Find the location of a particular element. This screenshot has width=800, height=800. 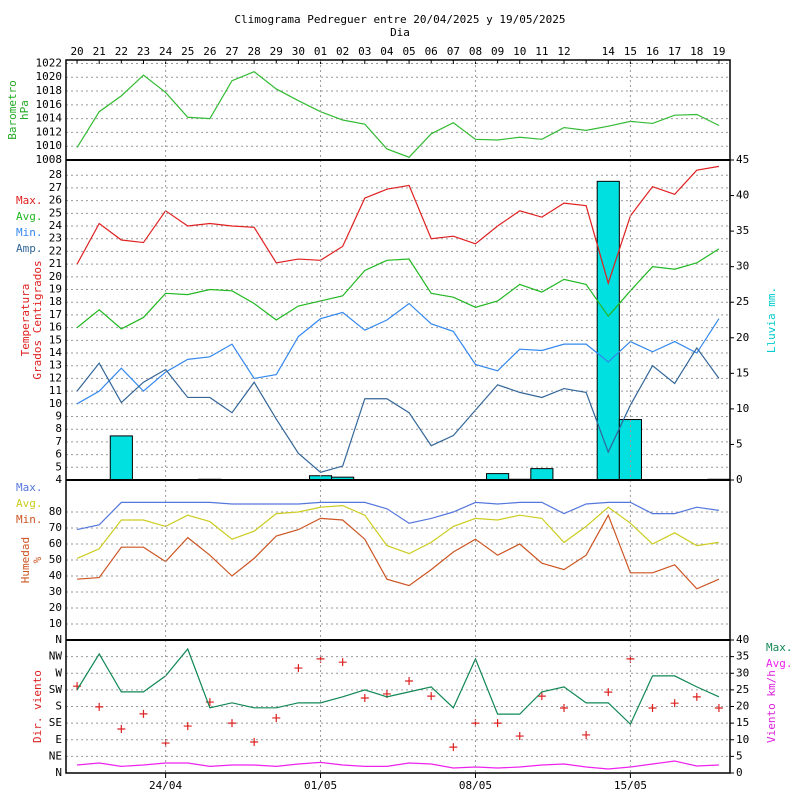

y-tick-label: 26 is located at coordinates (55, 200).